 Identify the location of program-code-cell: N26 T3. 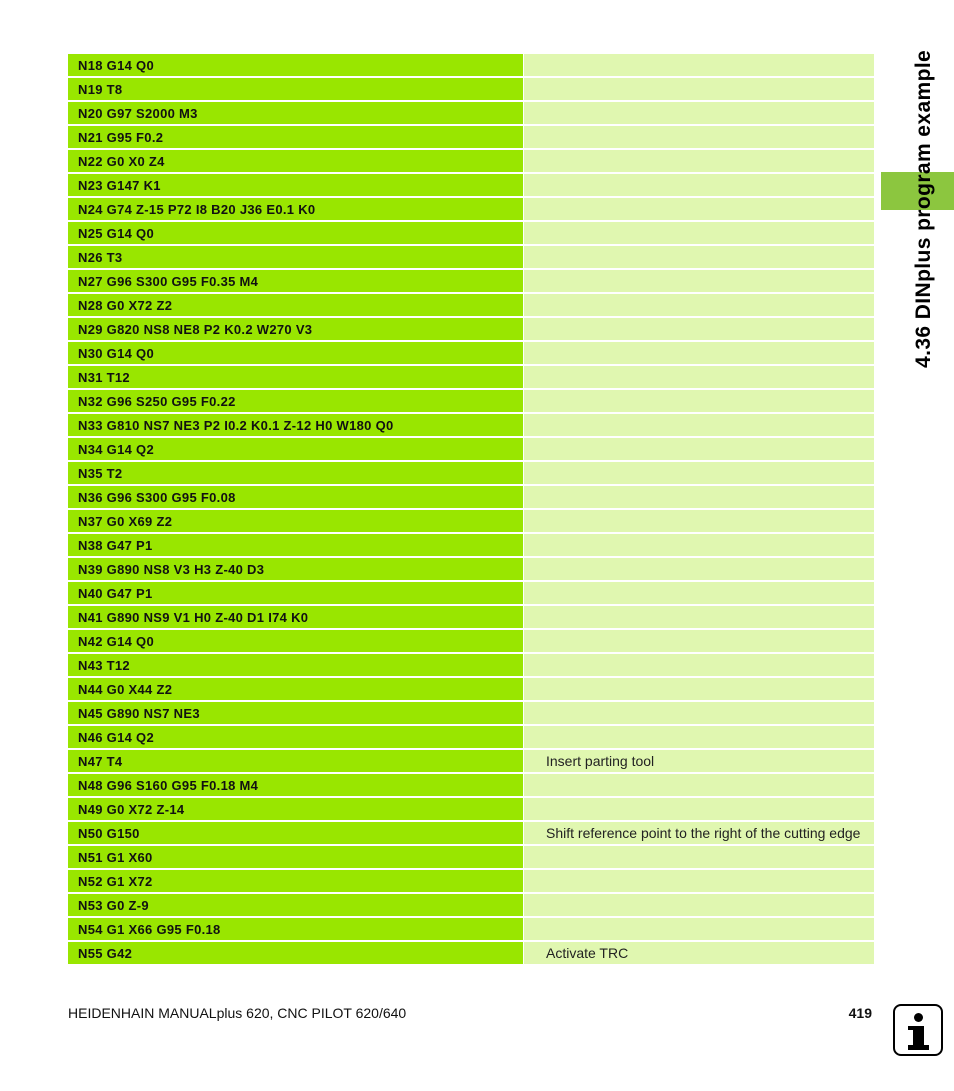
(295, 258).